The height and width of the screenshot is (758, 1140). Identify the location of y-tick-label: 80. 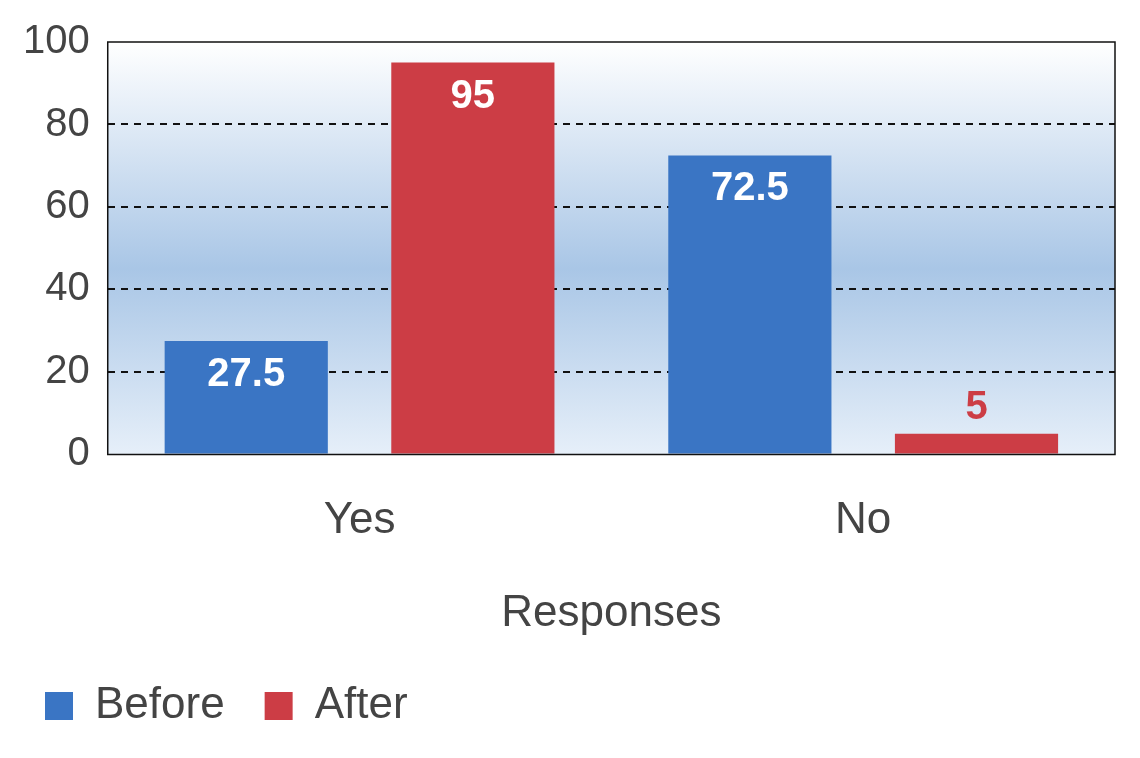
(67, 121).